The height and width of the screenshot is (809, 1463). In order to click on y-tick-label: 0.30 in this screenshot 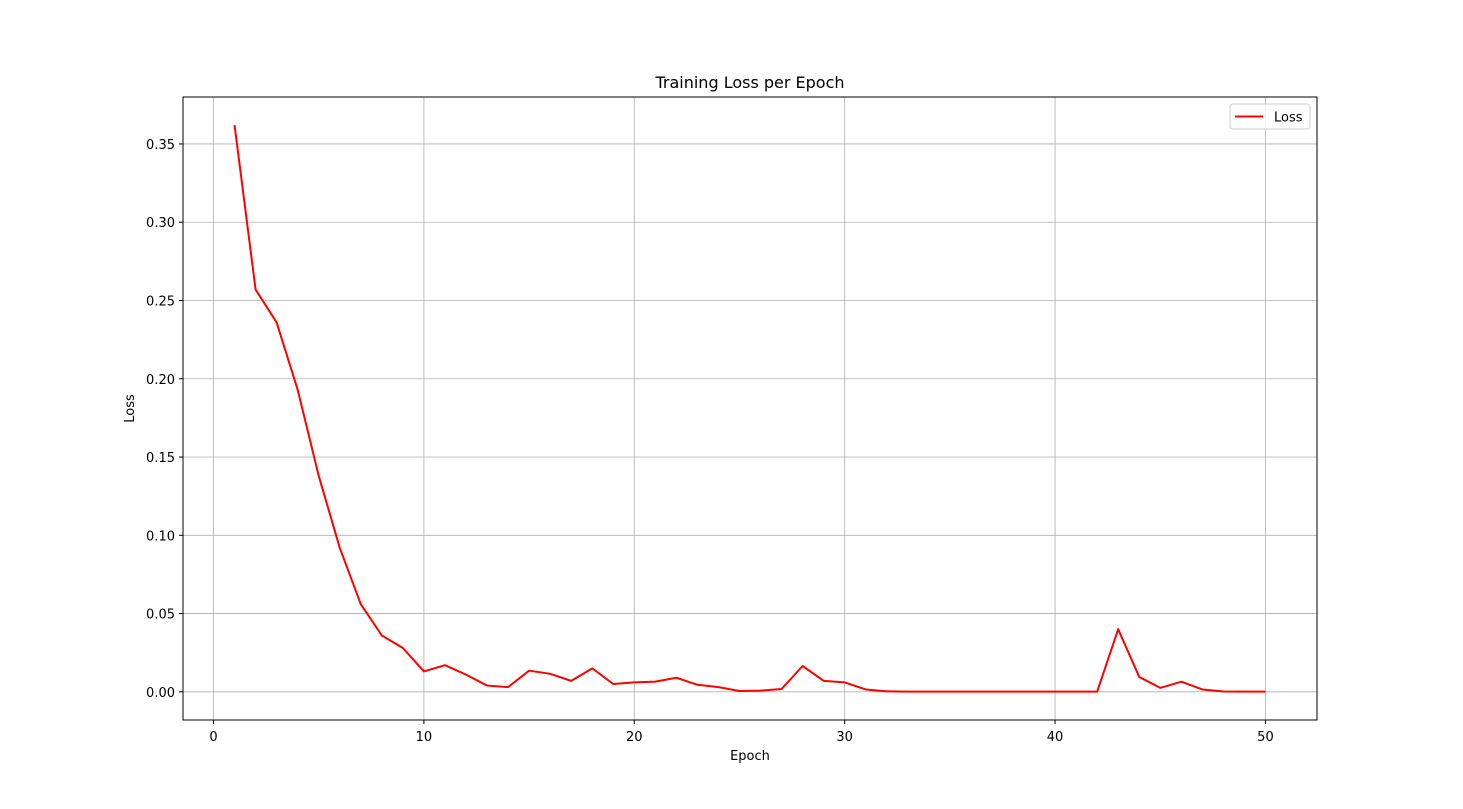, I will do `click(160, 223)`.